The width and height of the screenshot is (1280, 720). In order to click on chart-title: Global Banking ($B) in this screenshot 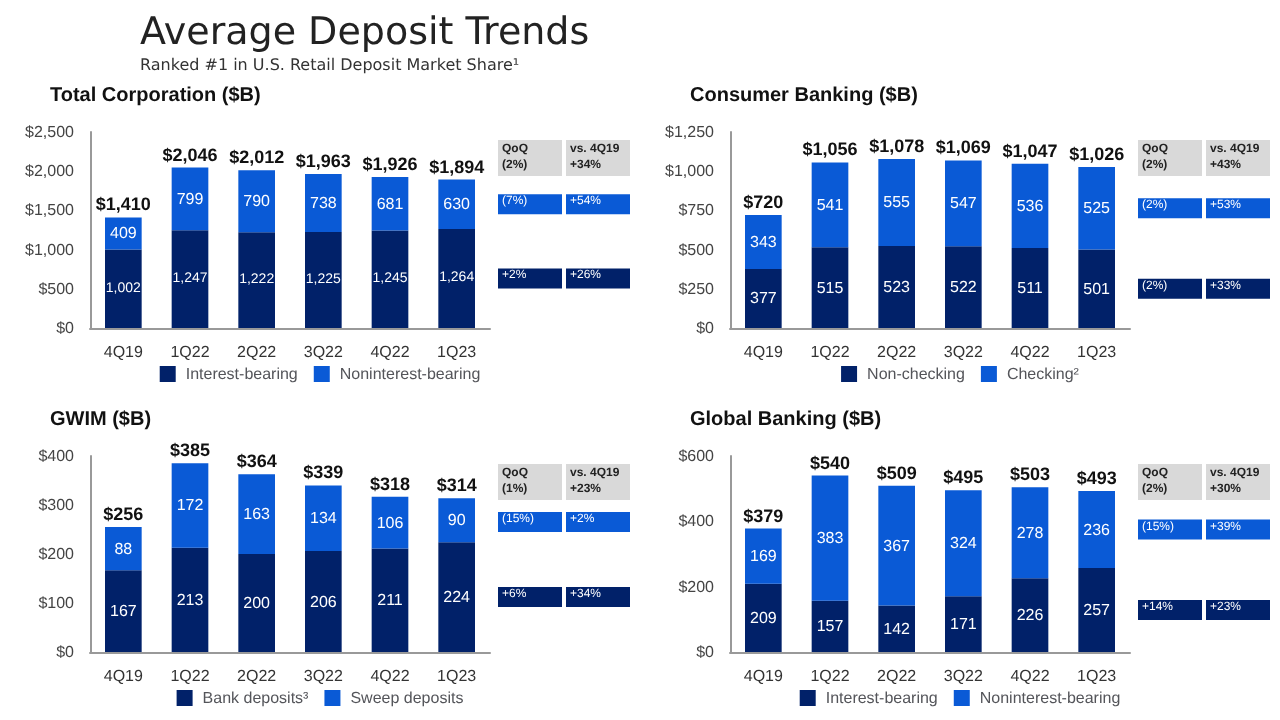, I will do `click(786, 420)`.